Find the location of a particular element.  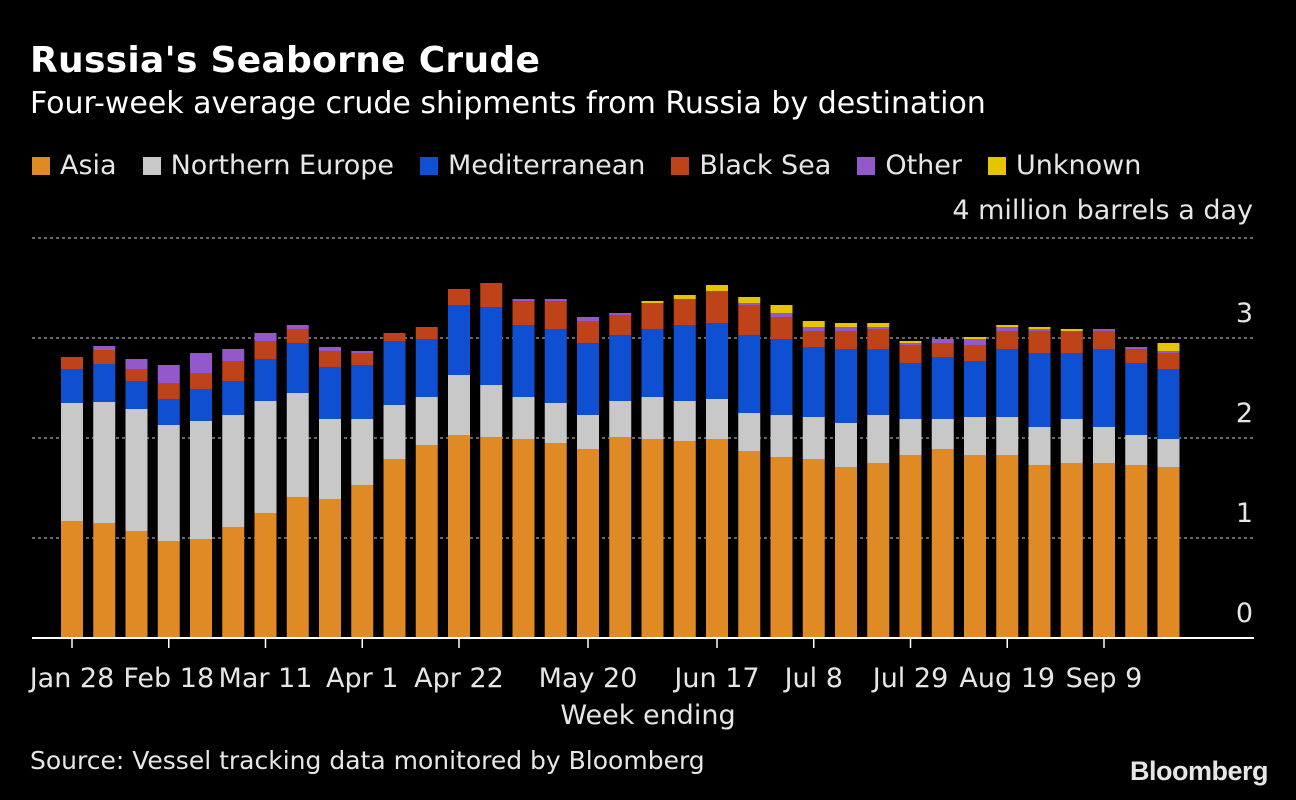

y-axis-unit-label: 4 million barrels a day is located at coordinates (1102, 210).